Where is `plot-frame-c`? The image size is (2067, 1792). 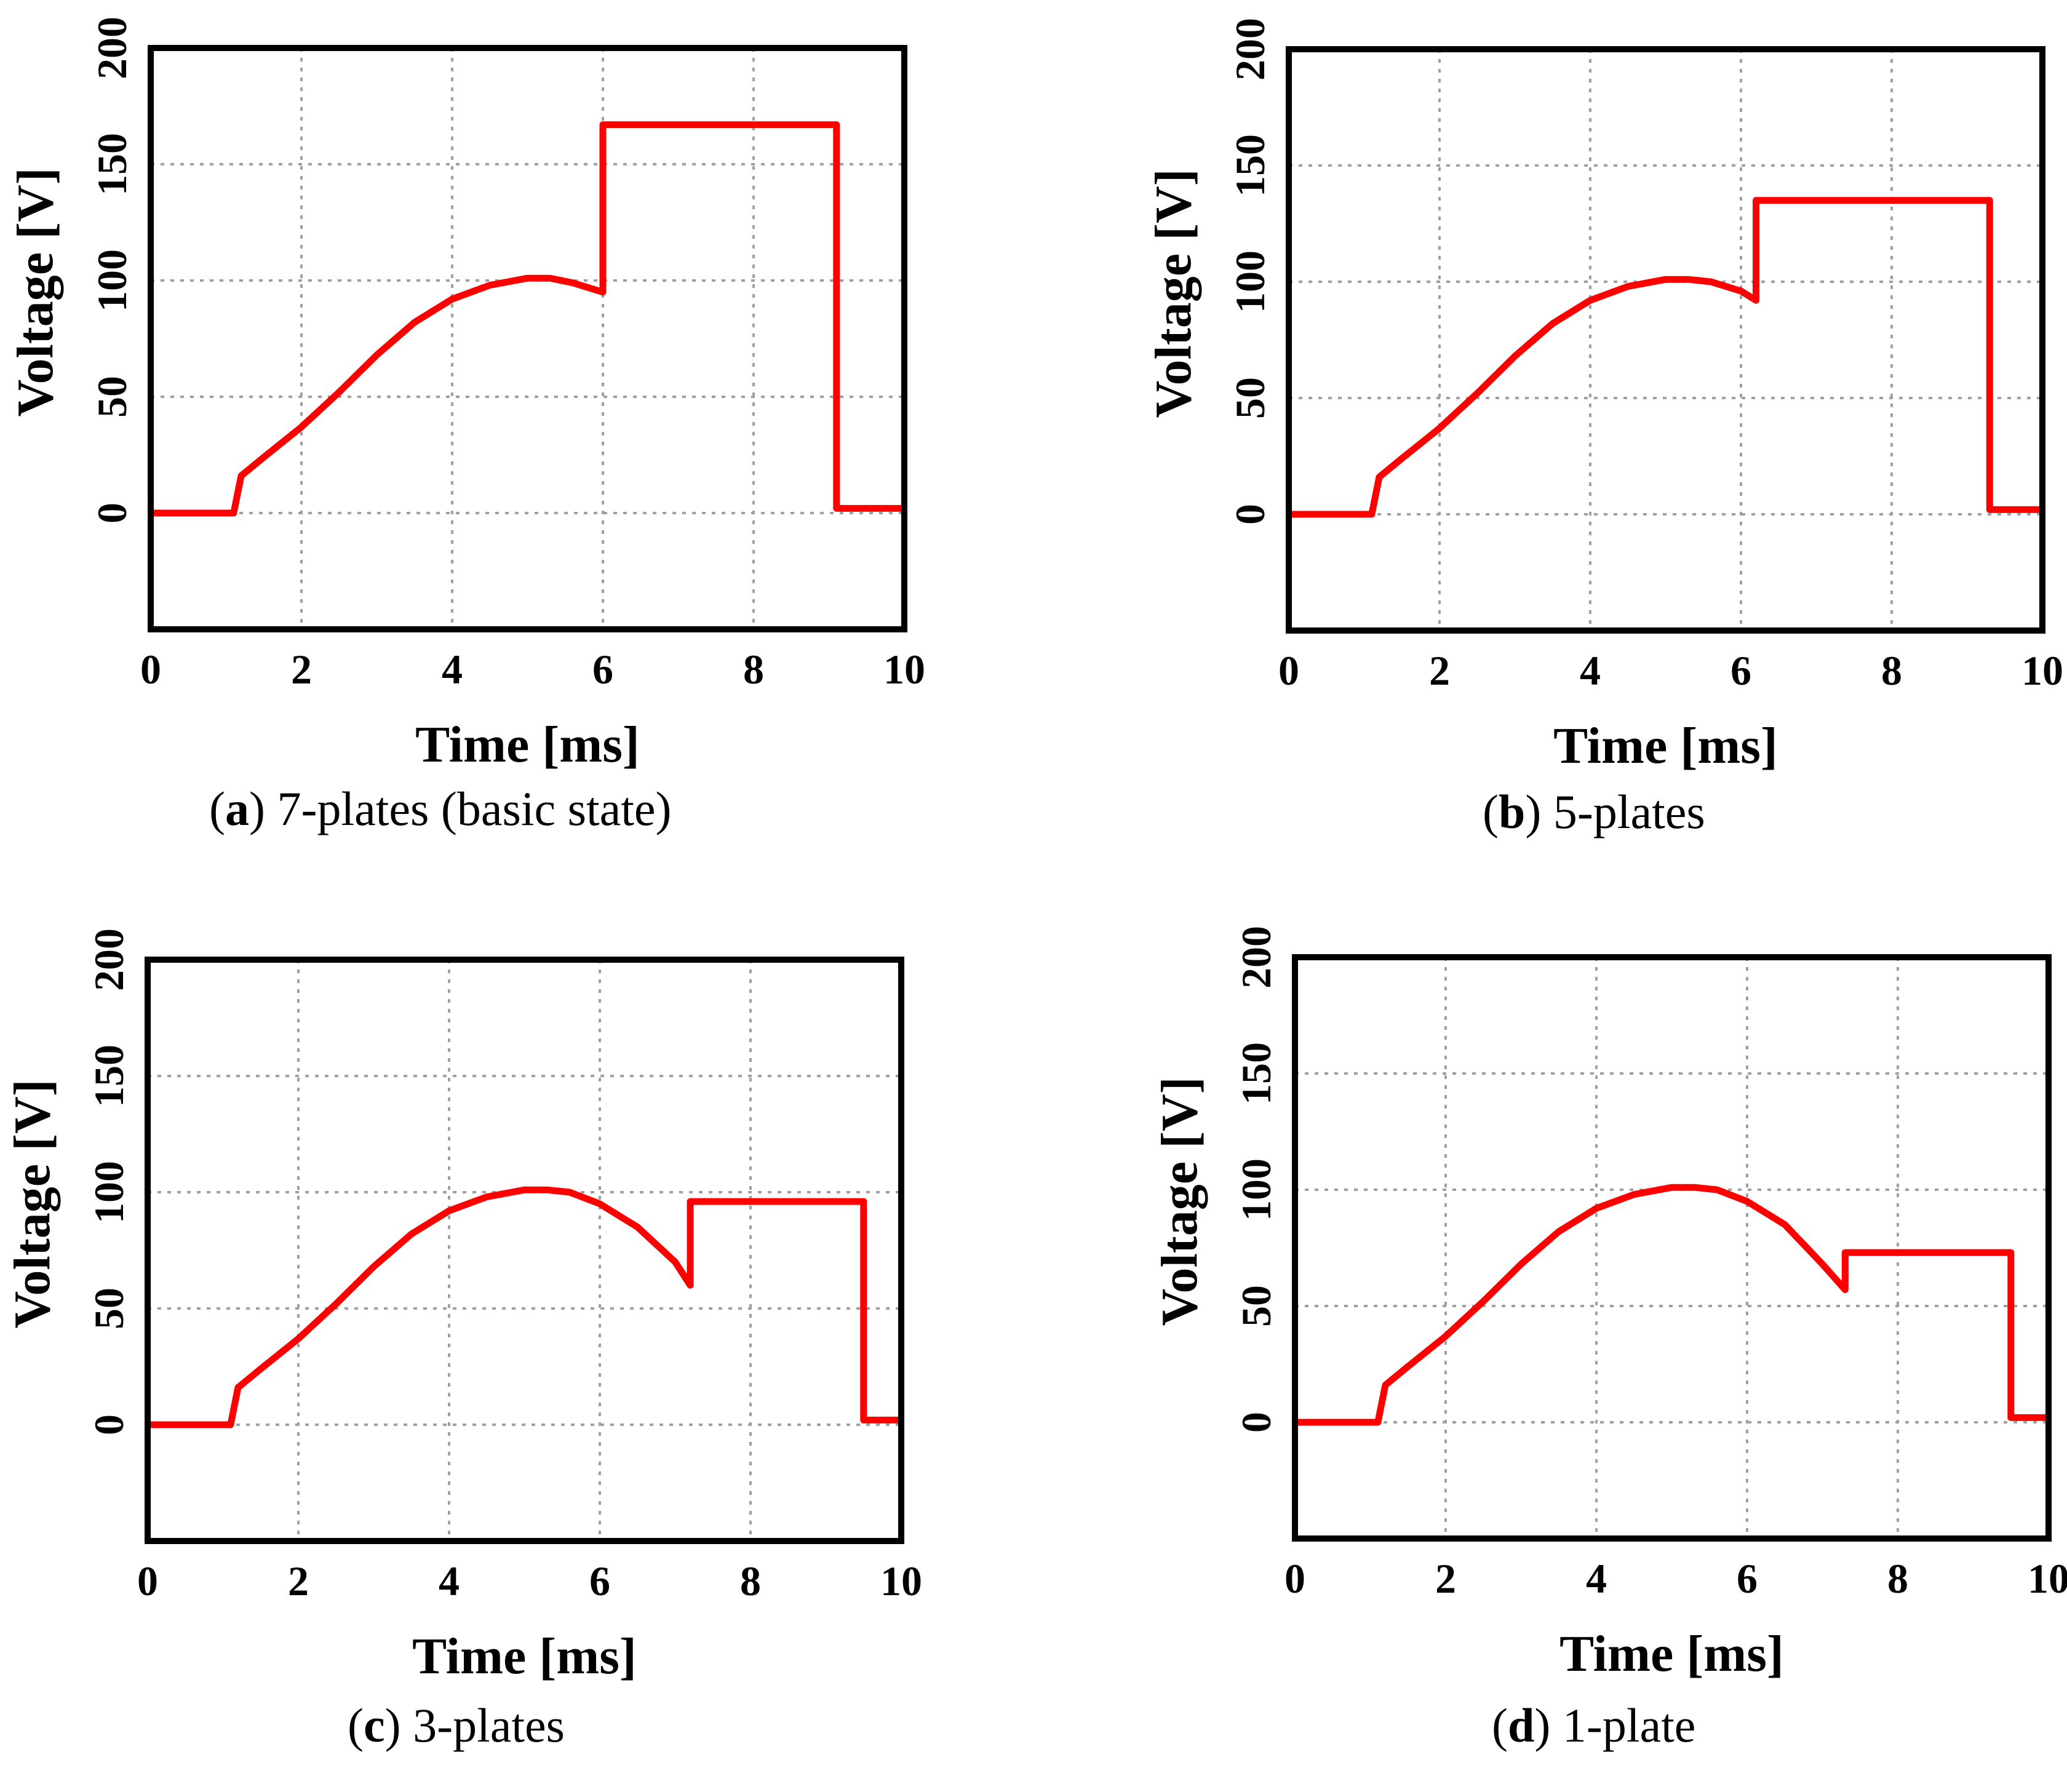
plot-frame-c is located at coordinates (524, 1251).